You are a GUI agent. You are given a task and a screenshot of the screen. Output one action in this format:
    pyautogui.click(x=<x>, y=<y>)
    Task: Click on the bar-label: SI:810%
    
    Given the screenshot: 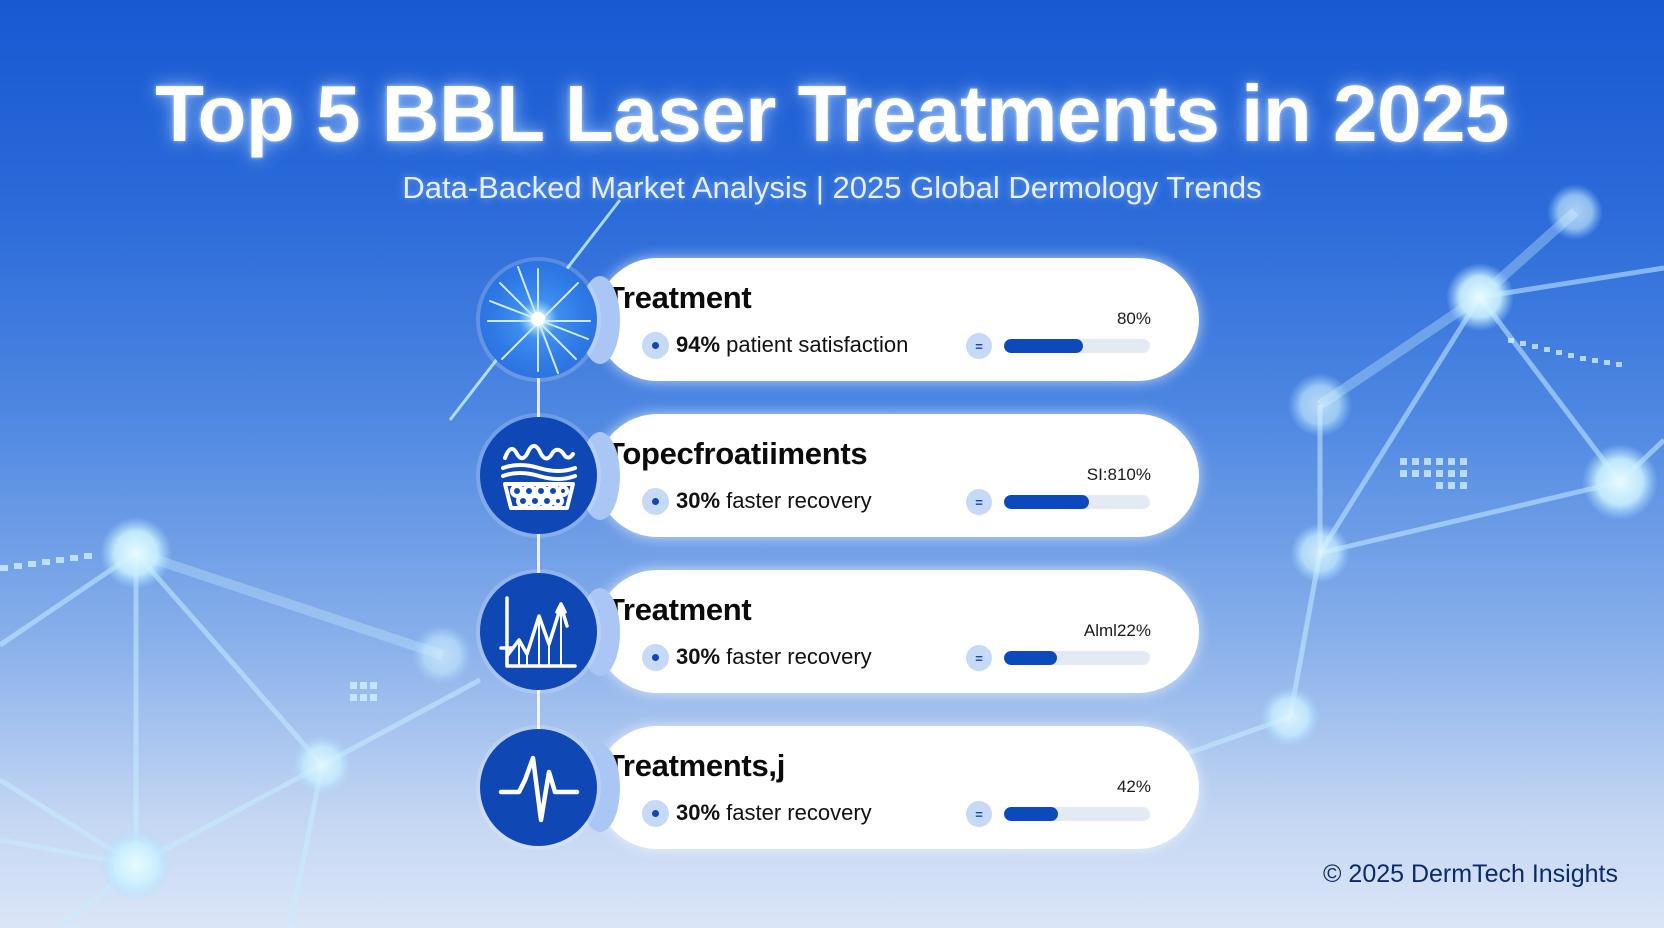 What is the action you would take?
    pyautogui.click(x=1118, y=474)
    